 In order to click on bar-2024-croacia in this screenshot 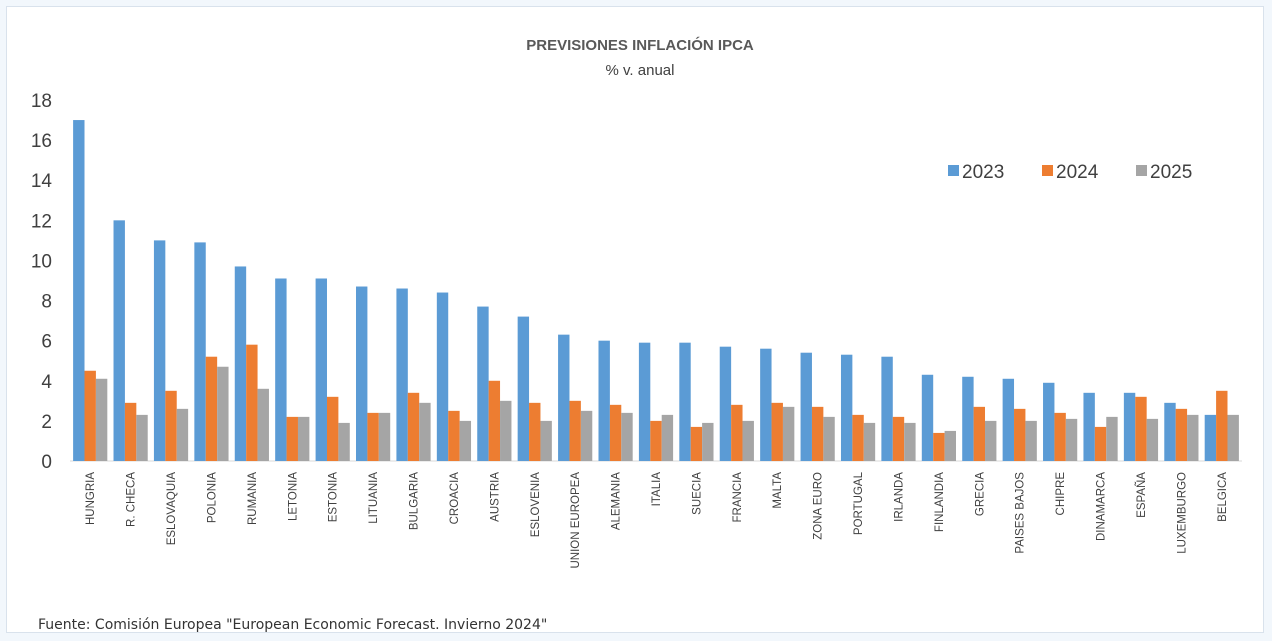, I will do `click(454, 435)`.